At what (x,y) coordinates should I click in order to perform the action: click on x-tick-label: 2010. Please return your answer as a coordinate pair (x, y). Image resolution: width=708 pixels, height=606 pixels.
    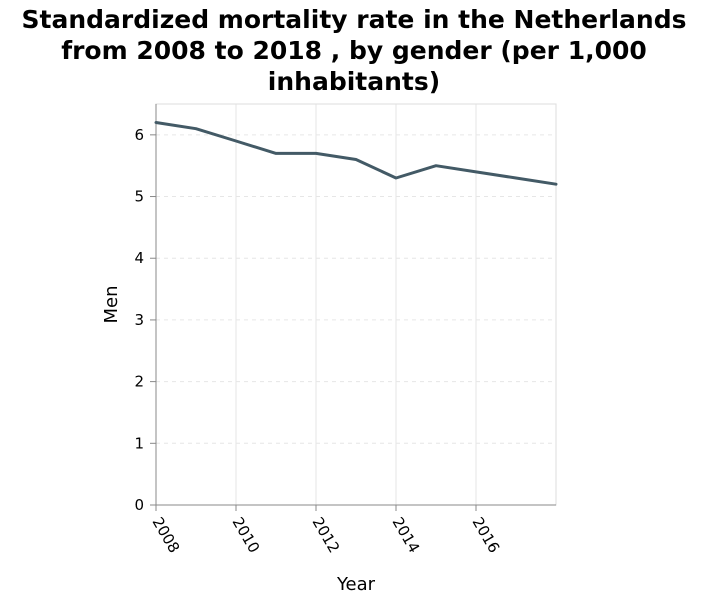
    Looking at the image, I should click on (246, 535).